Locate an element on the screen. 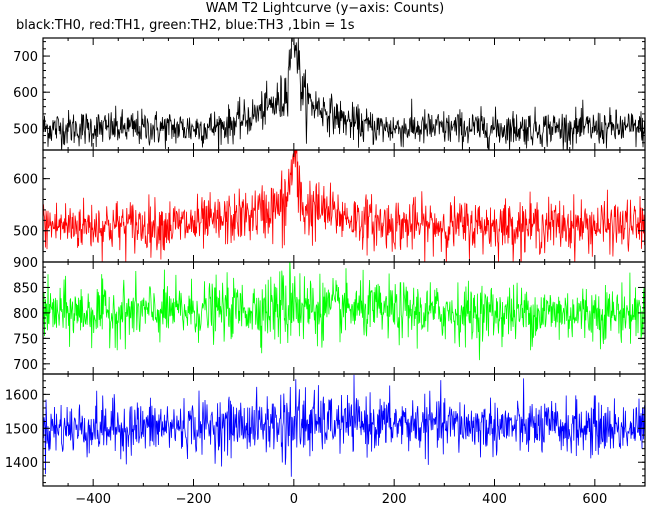 The height and width of the screenshot is (505, 650). x-tick-label: 600 is located at coordinates (594, 498).